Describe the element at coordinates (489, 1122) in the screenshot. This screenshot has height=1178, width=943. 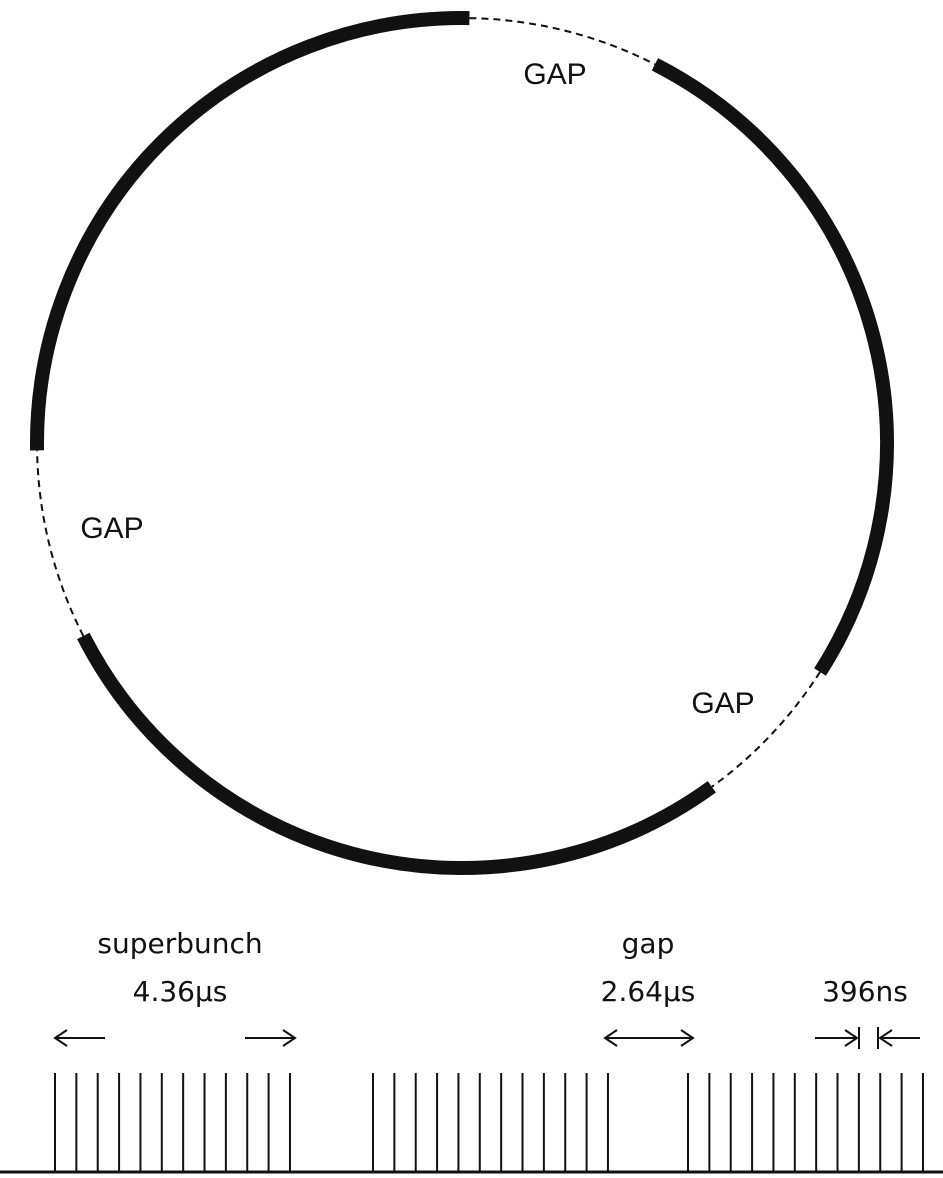
I see `bunches` at that location.